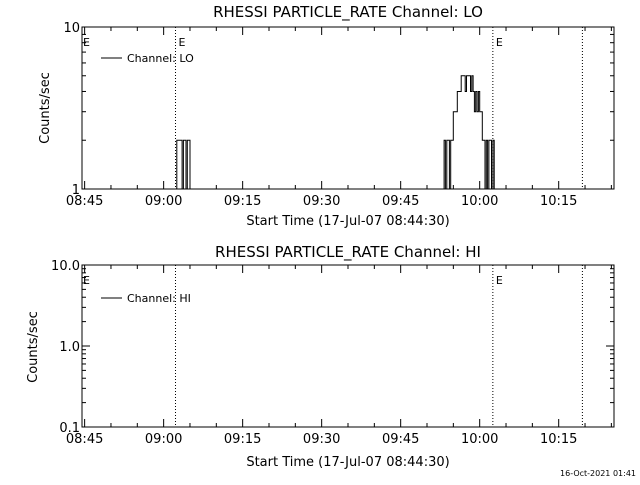 This screenshot has height=485, width=640. I want to click on legend-hi: Channel: HI, so click(146, 298).